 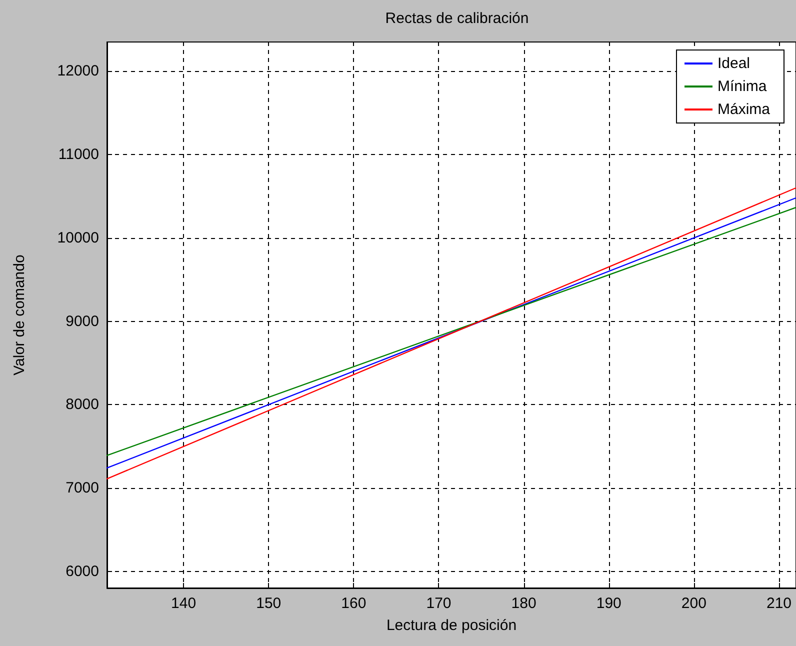 What do you see at coordinates (183, 603) in the screenshot?
I see `x-tick-label: 140` at bounding box center [183, 603].